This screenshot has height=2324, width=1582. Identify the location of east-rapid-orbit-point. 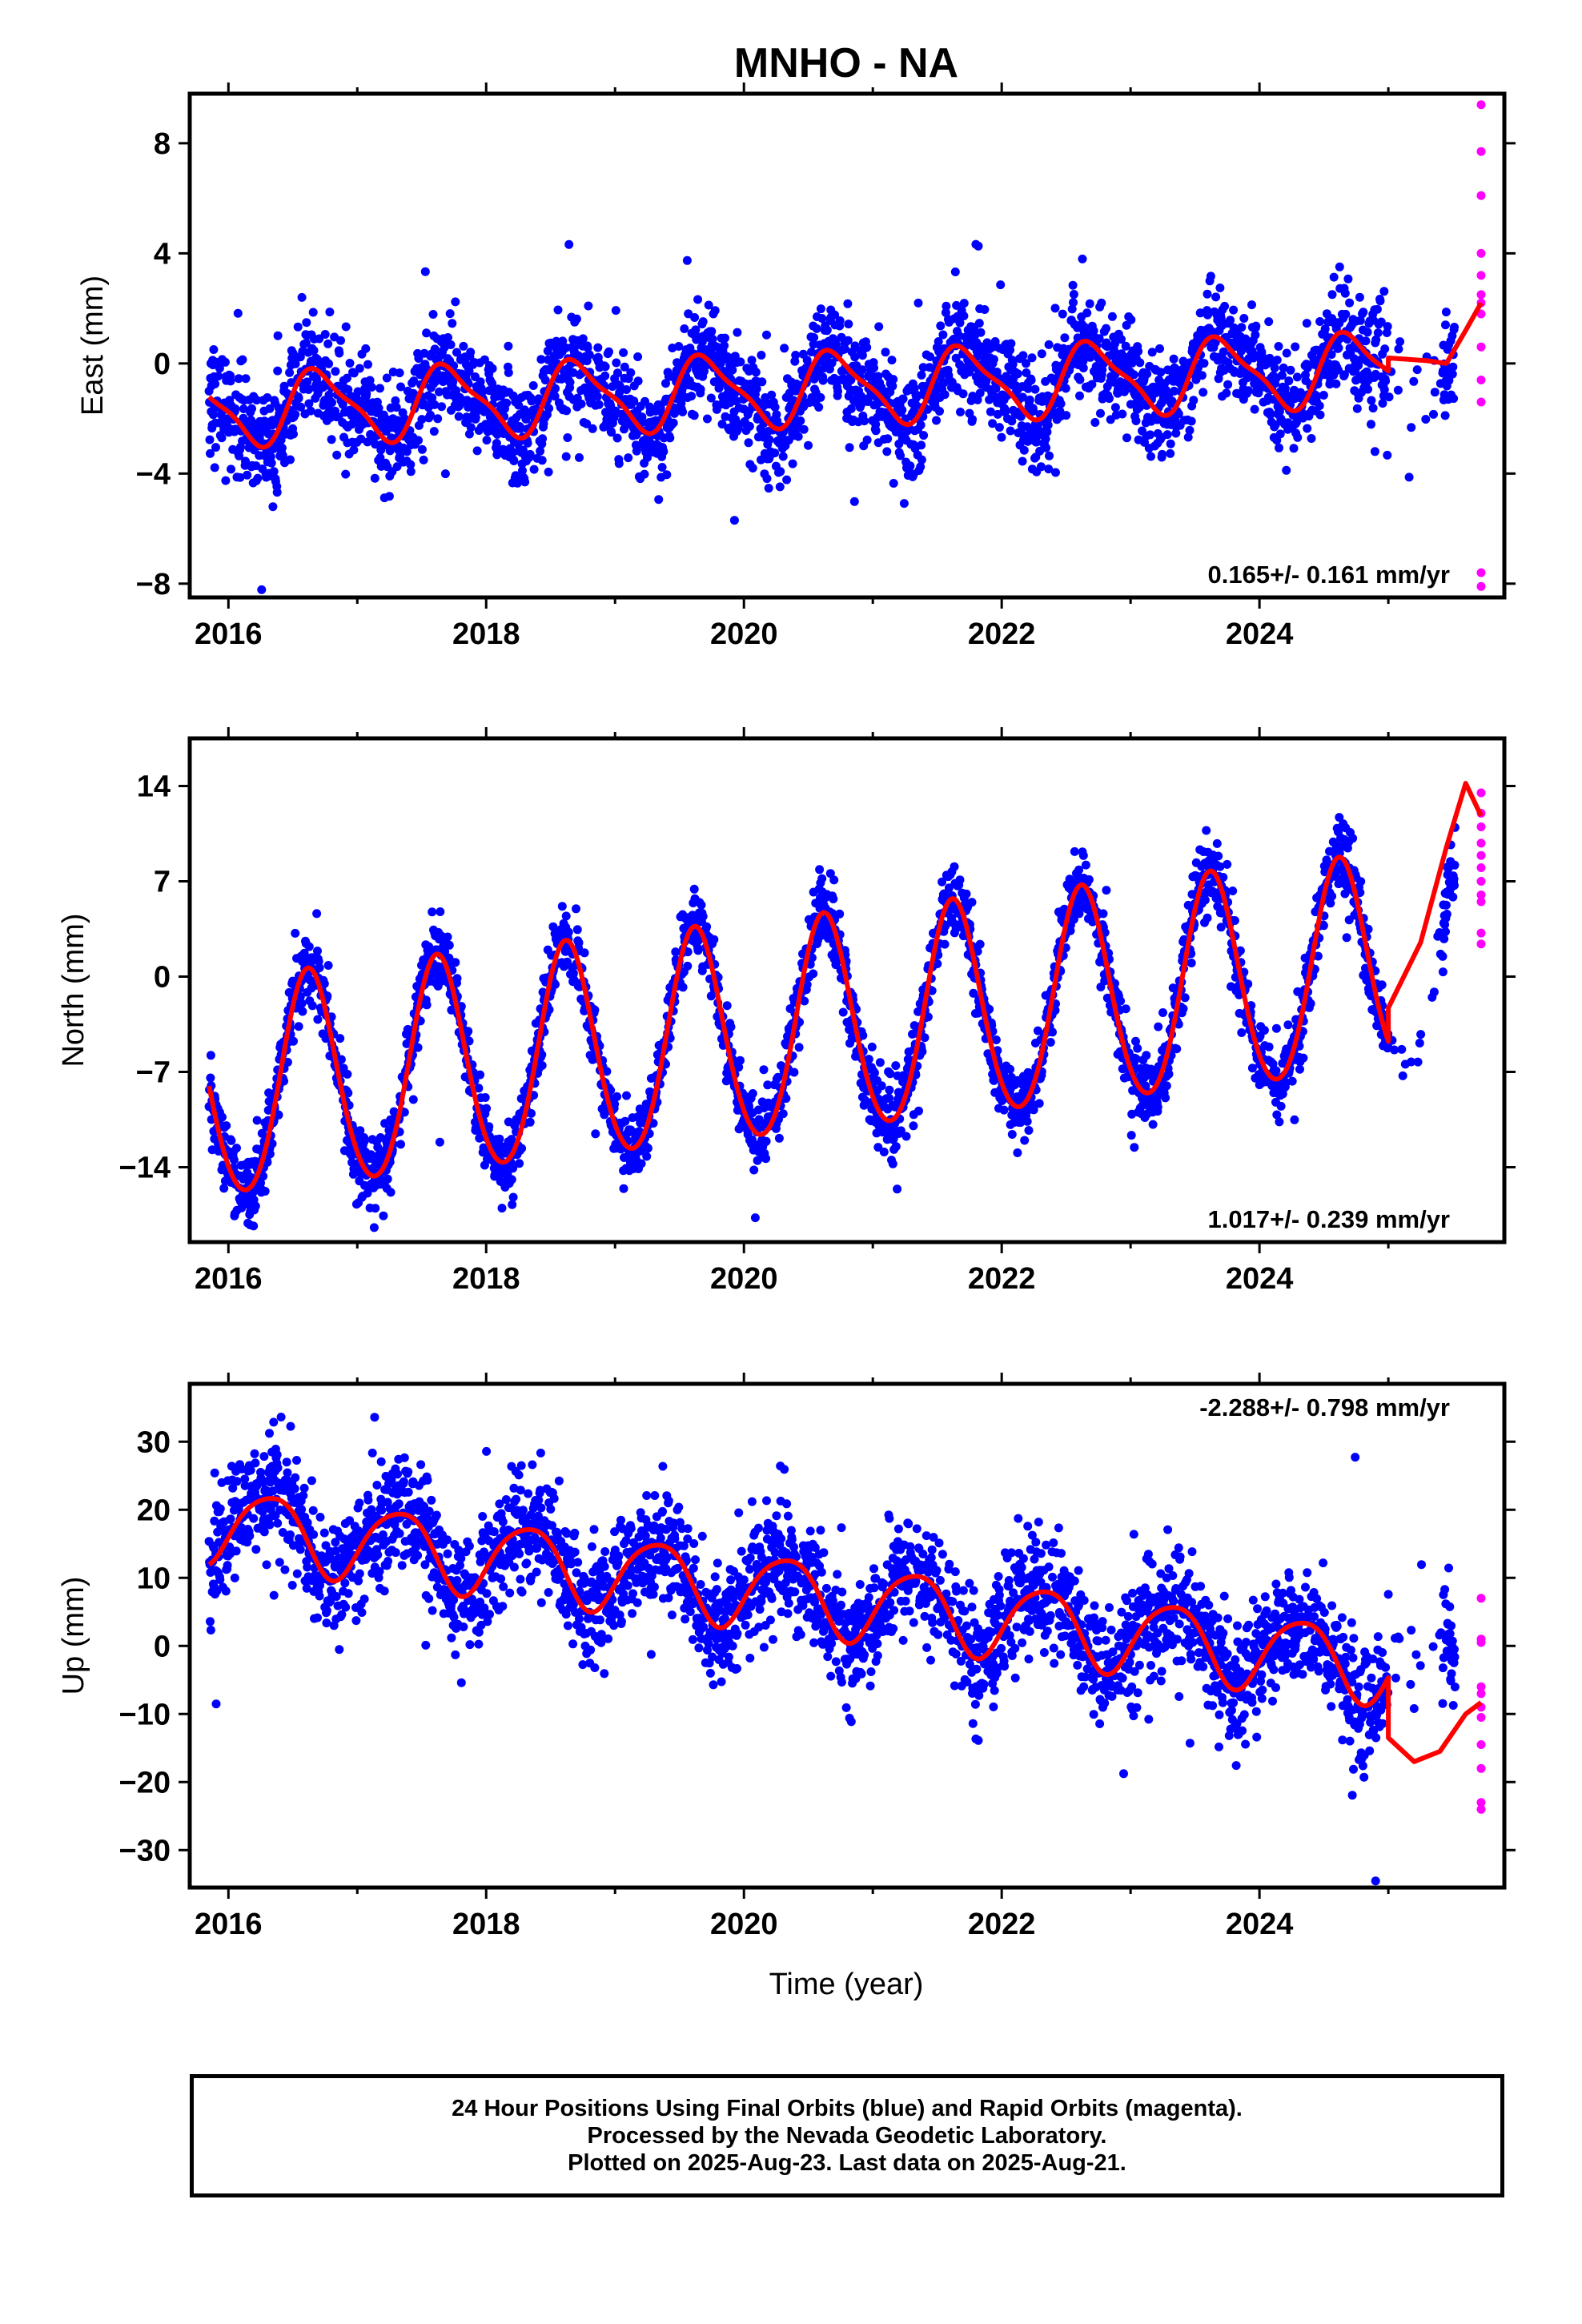
(1481, 295).